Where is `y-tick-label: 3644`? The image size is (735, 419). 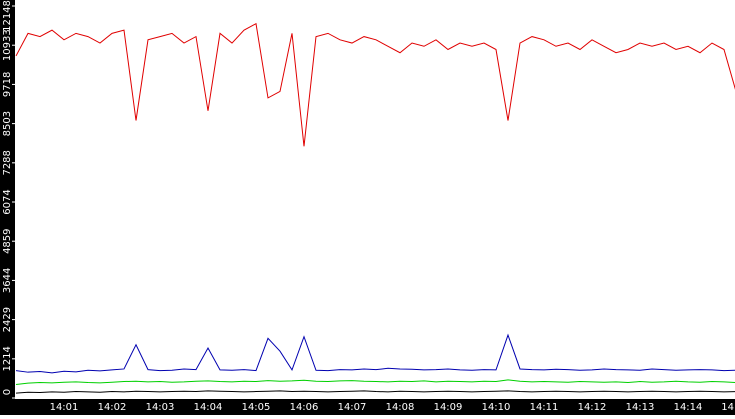
y-tick-label: 3644 is located at coordinates (7, 280).